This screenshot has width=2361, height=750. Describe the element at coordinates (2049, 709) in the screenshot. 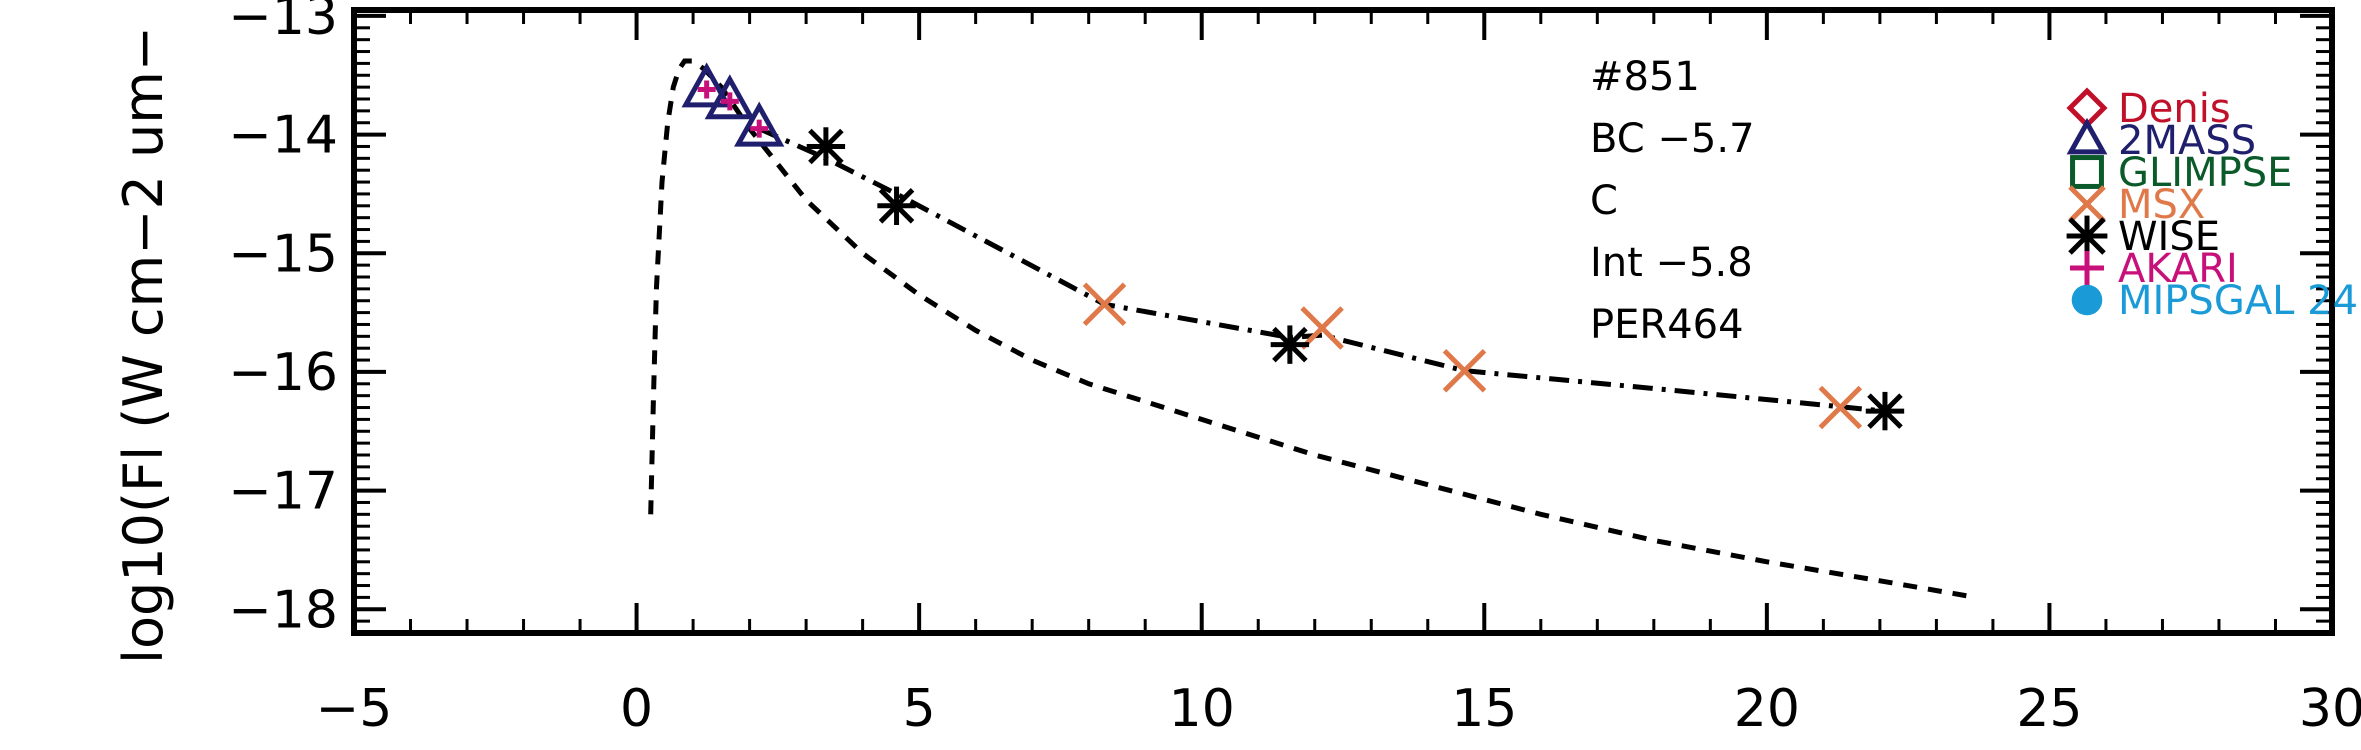

I see `x-tick-label: 25` at that location.